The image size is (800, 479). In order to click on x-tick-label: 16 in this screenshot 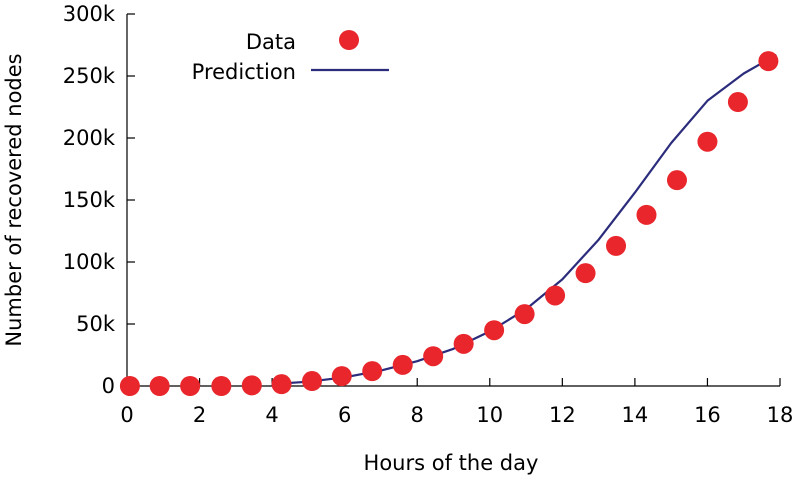, I will do `click(707, 415)`.